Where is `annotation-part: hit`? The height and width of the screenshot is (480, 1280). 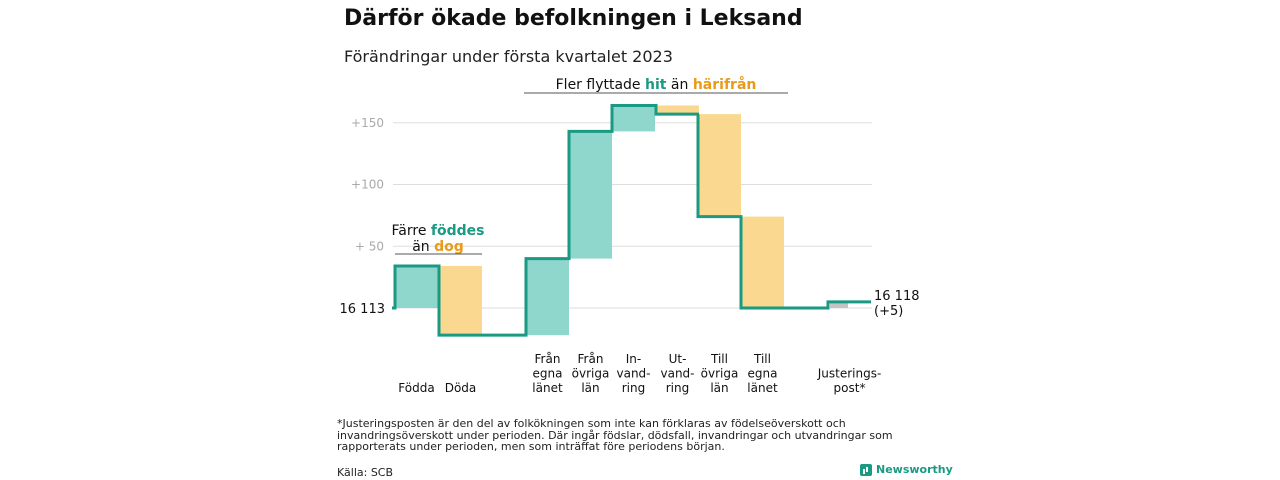
annotation-part: hit is located at coordinates (656, 85).